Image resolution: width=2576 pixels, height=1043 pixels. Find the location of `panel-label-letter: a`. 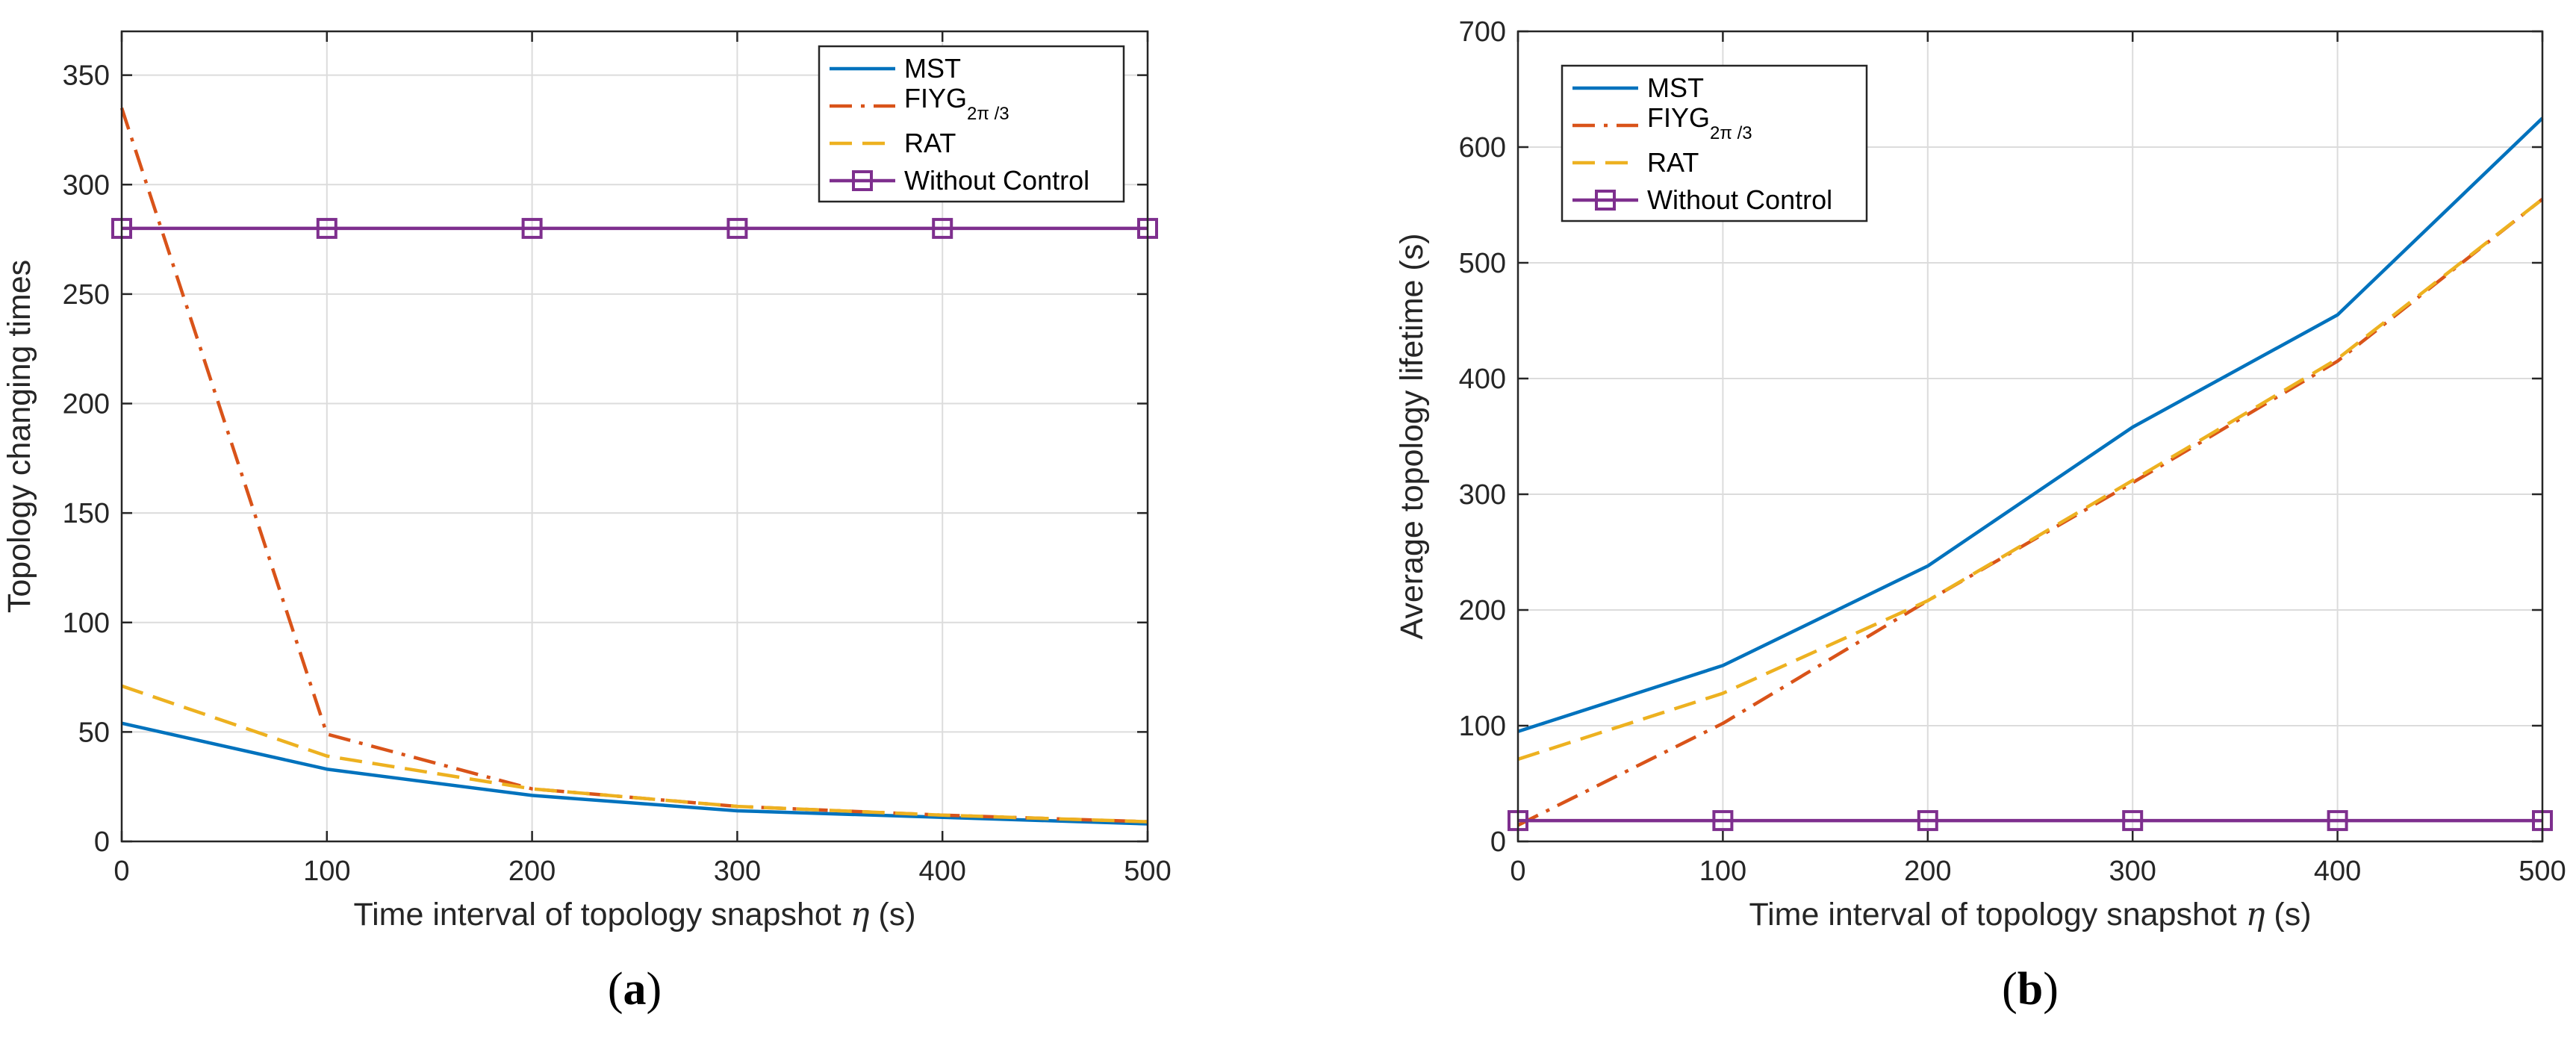

panel-label-letter: a is located at coordinates (635, 989).